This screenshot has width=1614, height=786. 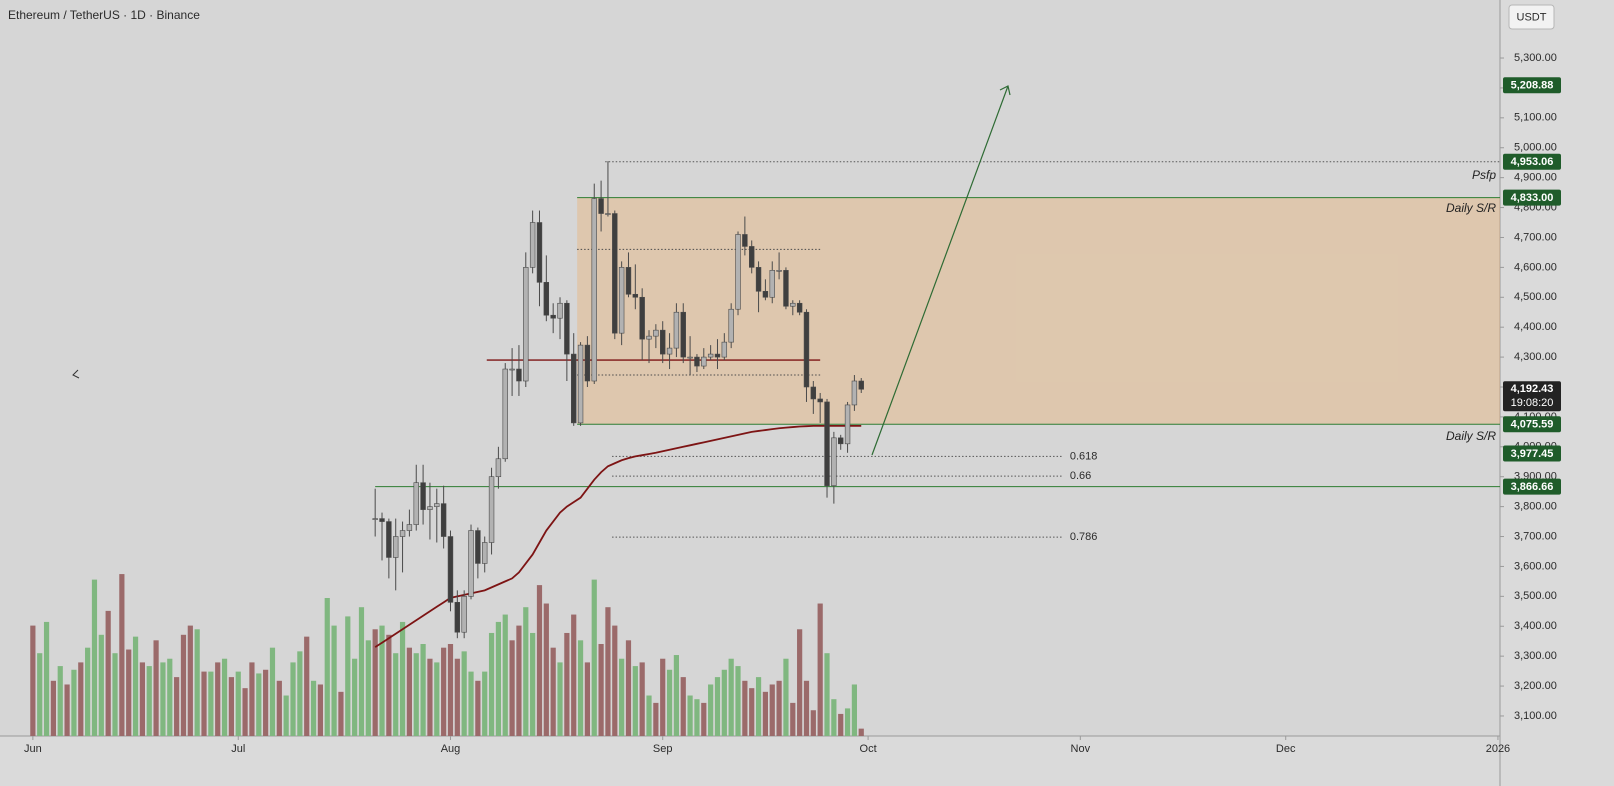 What do you see at coordinates (1535, 536) in the screenshot?
I see `y-tick-label: 3,700.00` at bounding box center [1535, 536].